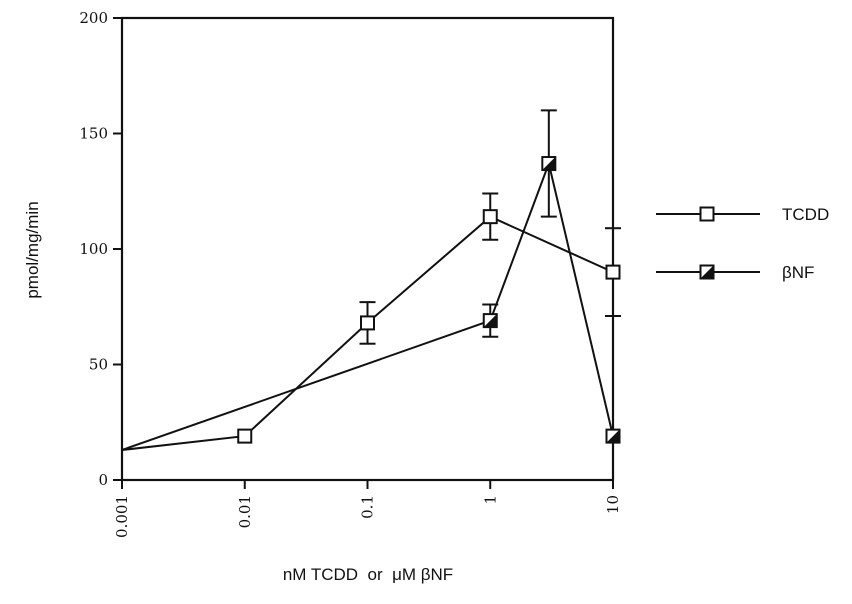  Describe the element at coordinates (93, 18) in the screenshot. I see `y-tick-label: 200` at that location.